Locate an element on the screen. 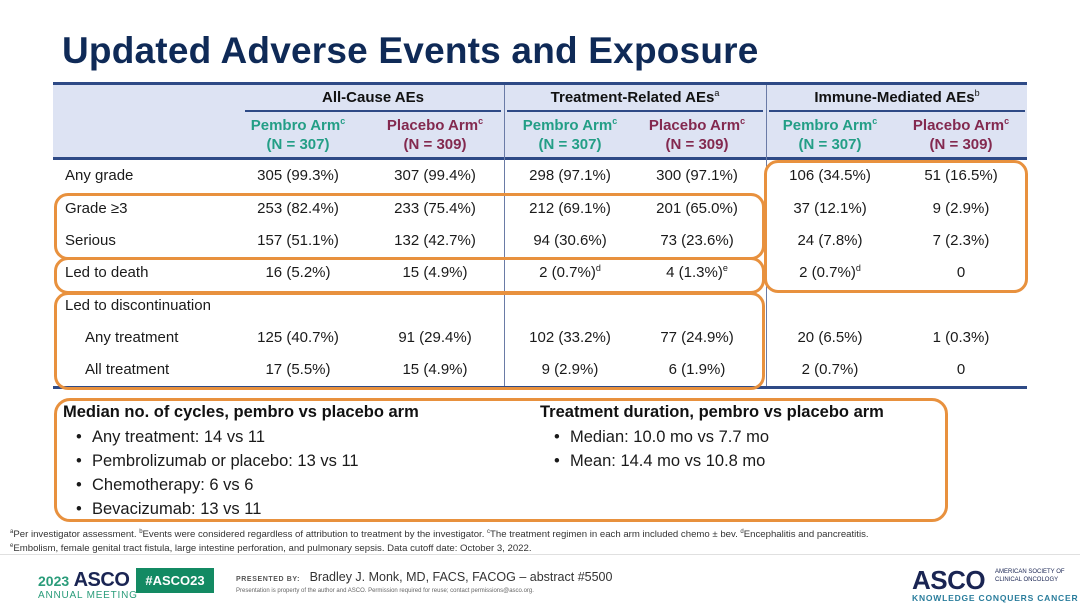  org-brand: ASCO is located at coordinates (949, 580).